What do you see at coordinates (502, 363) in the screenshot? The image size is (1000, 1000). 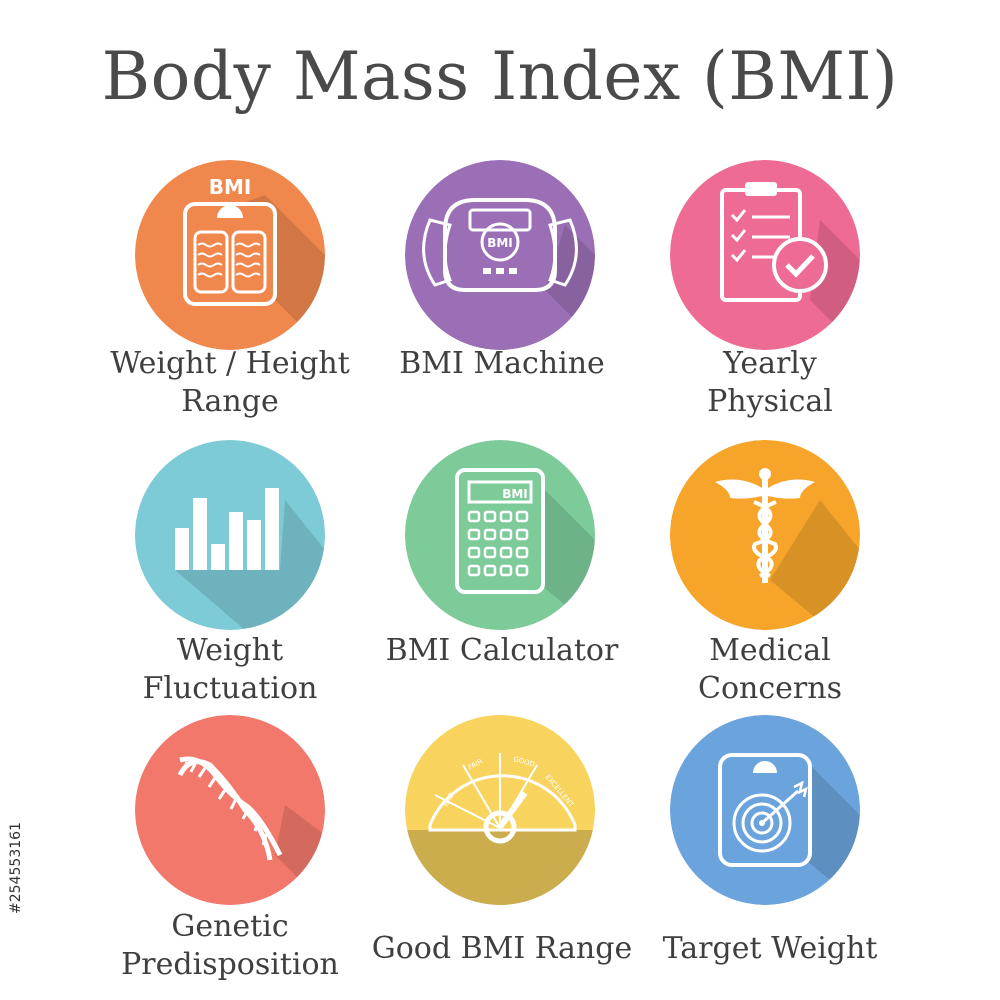 I see `label-bmi-machine: BMI Machine` at bounding box center [502, 363].